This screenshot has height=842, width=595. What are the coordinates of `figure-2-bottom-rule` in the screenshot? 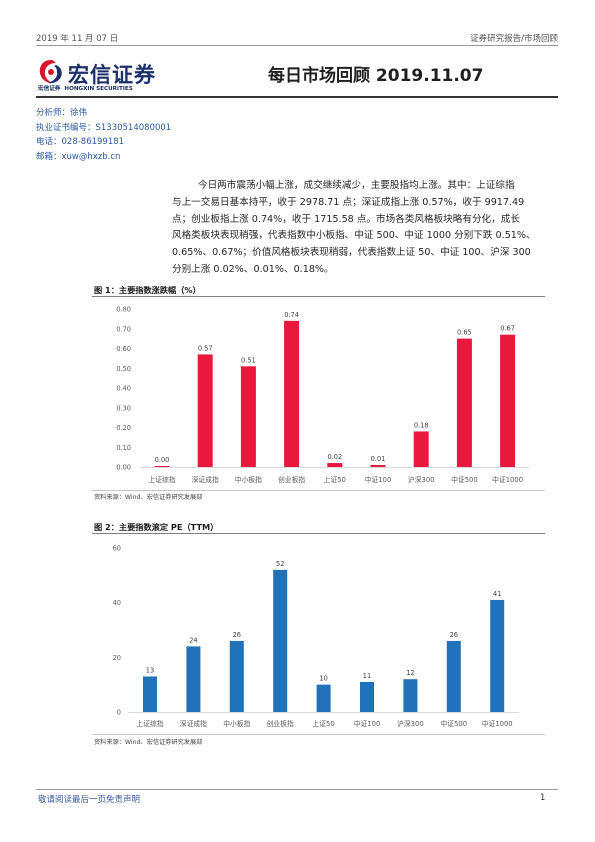 It's located at (318, 734).